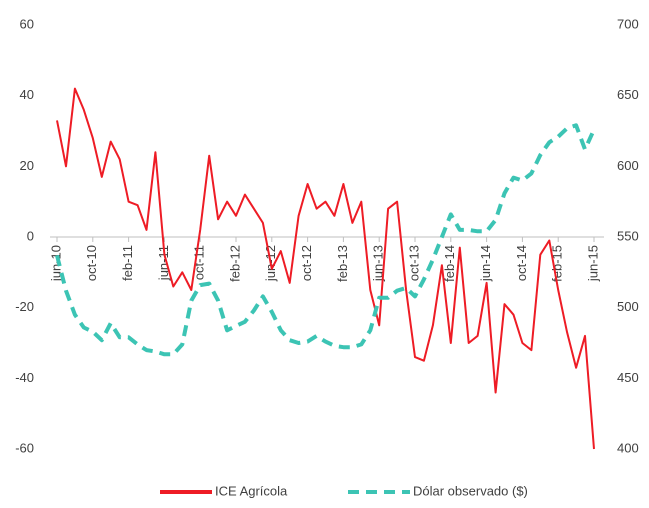 This screenshot has height=508, width=649. Describe the element at coordinates (628, 447) in the screenshot. I see `y2-tick-label: 400` at that location.